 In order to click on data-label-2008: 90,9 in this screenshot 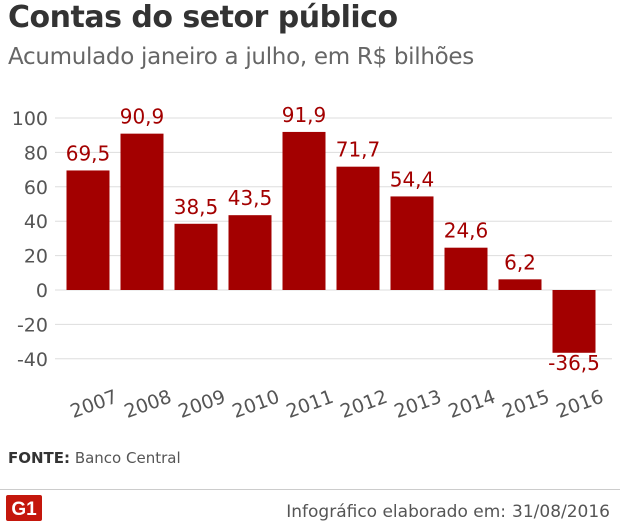, I will do `click(142, 117)`.